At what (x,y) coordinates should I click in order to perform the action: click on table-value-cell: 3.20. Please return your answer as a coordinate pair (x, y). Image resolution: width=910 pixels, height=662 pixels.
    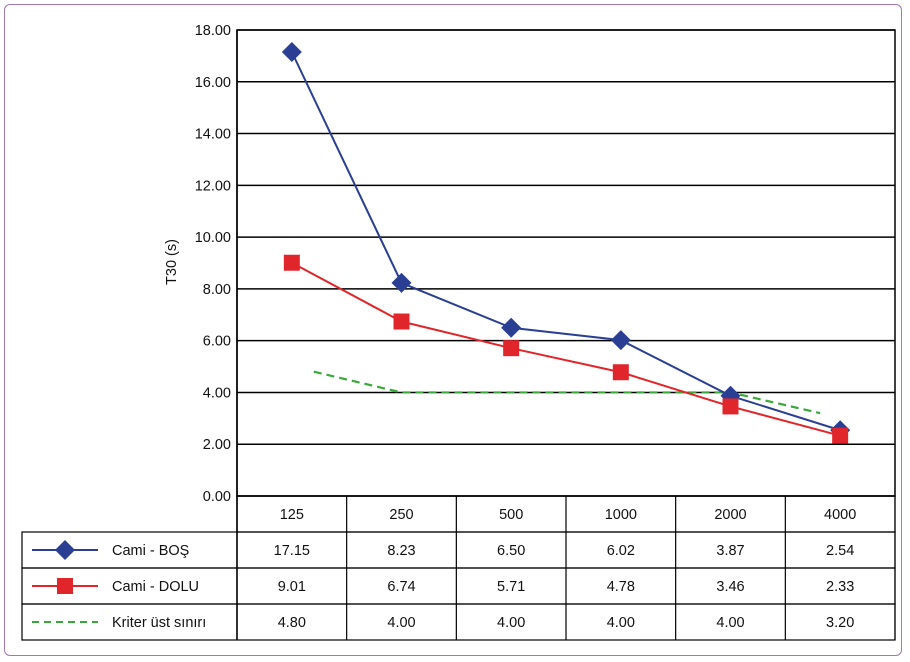
    Looking at the image, I should click on (840, 623).